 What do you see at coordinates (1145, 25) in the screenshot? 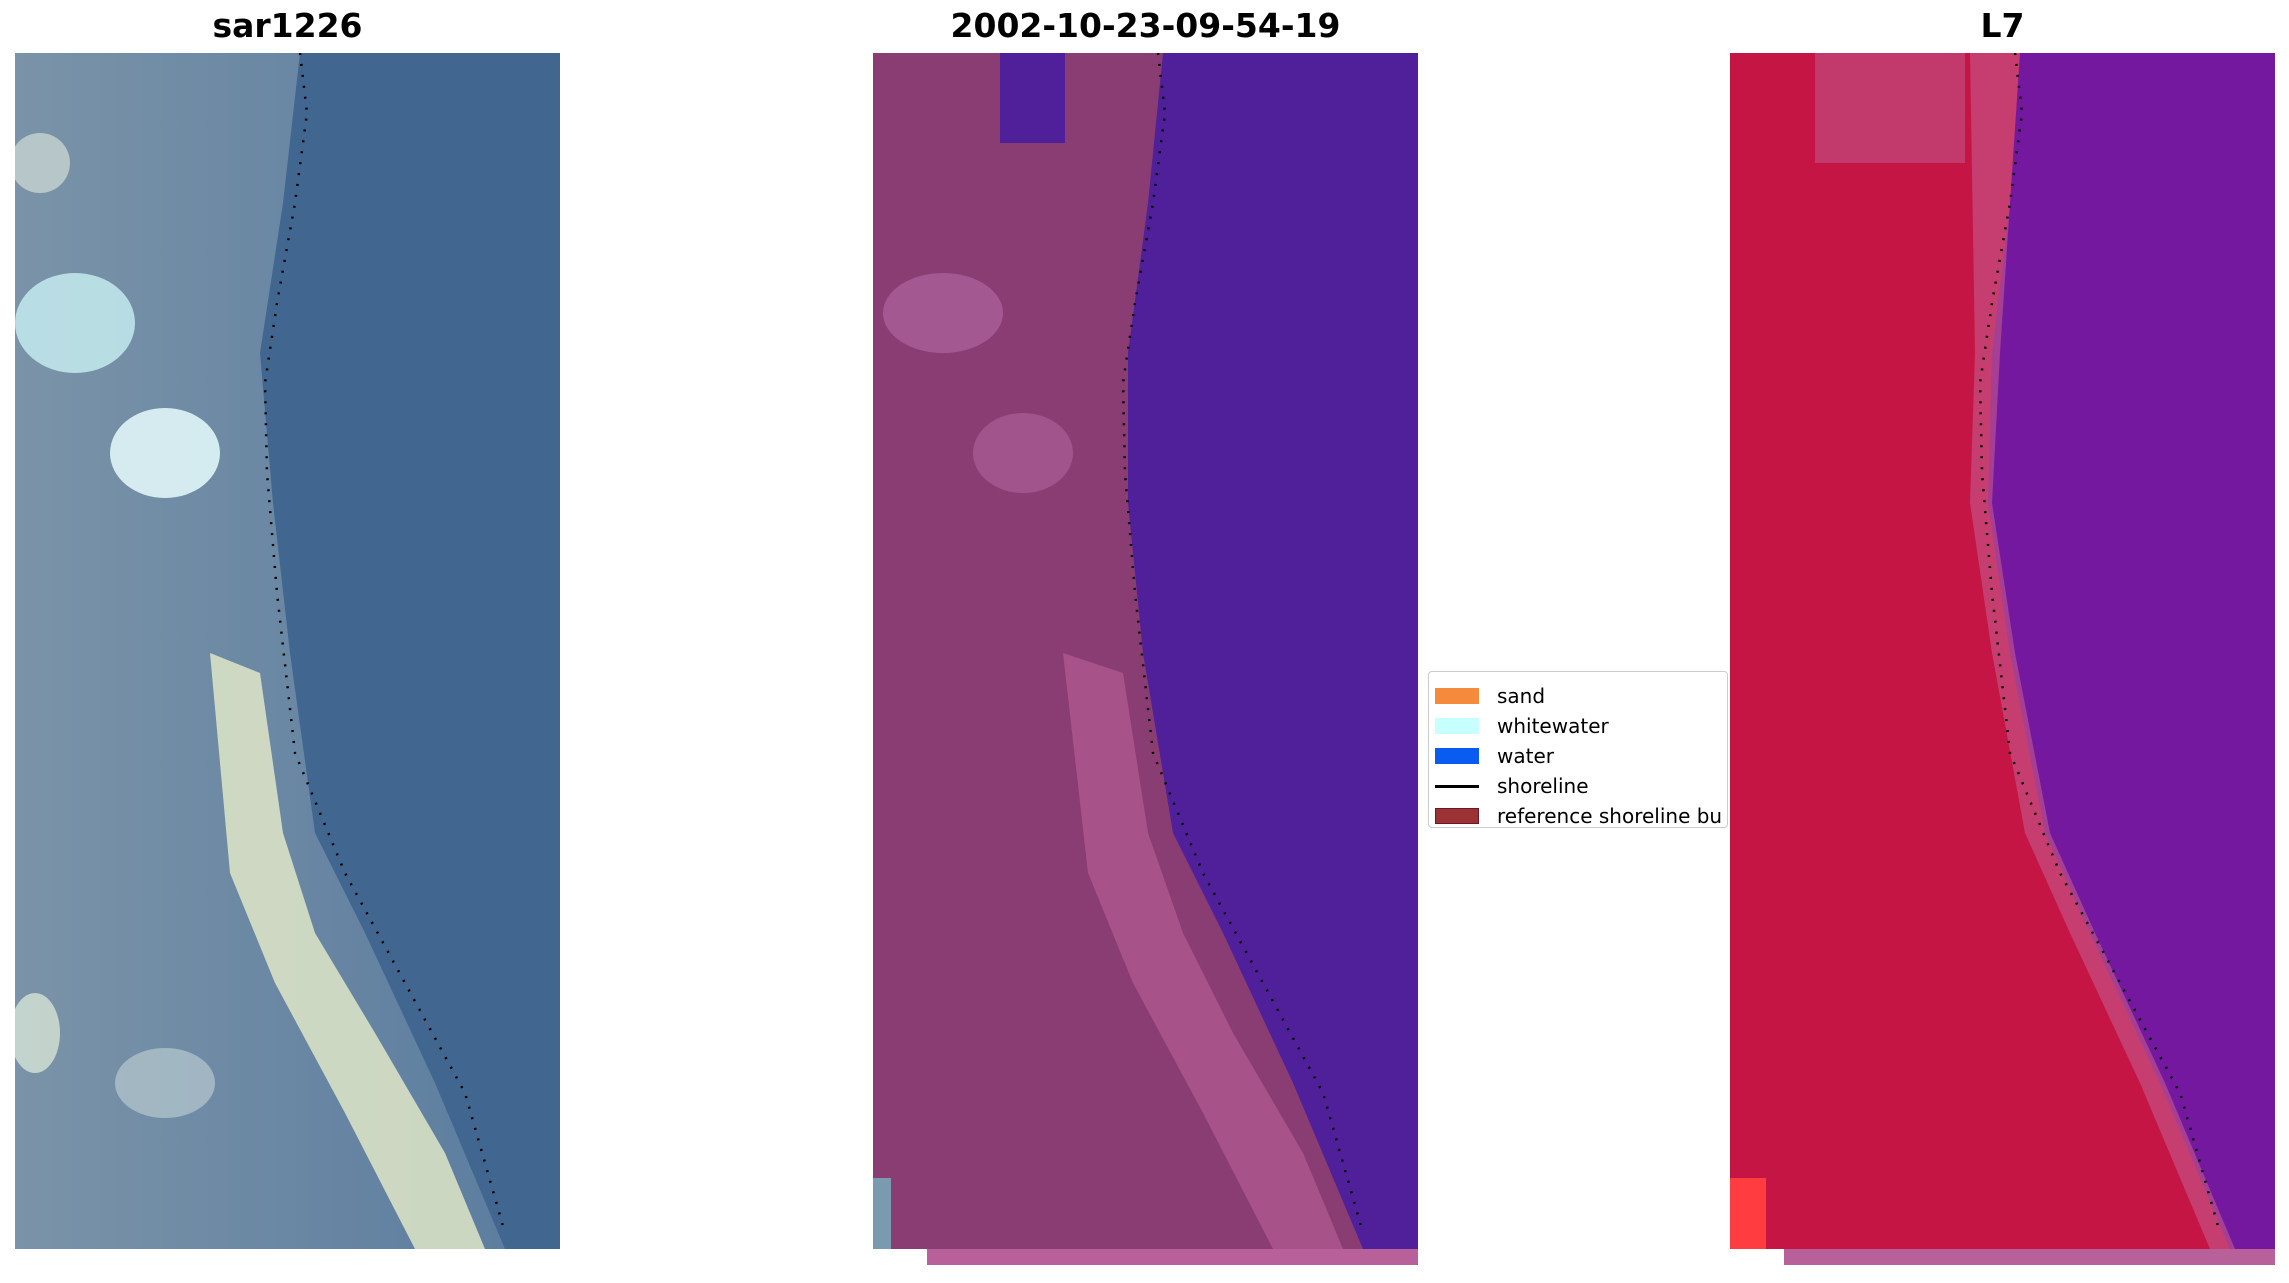
I see `panel-title-classified: 2002-10-23-09-54-19` at bounding box center [1145, 25].